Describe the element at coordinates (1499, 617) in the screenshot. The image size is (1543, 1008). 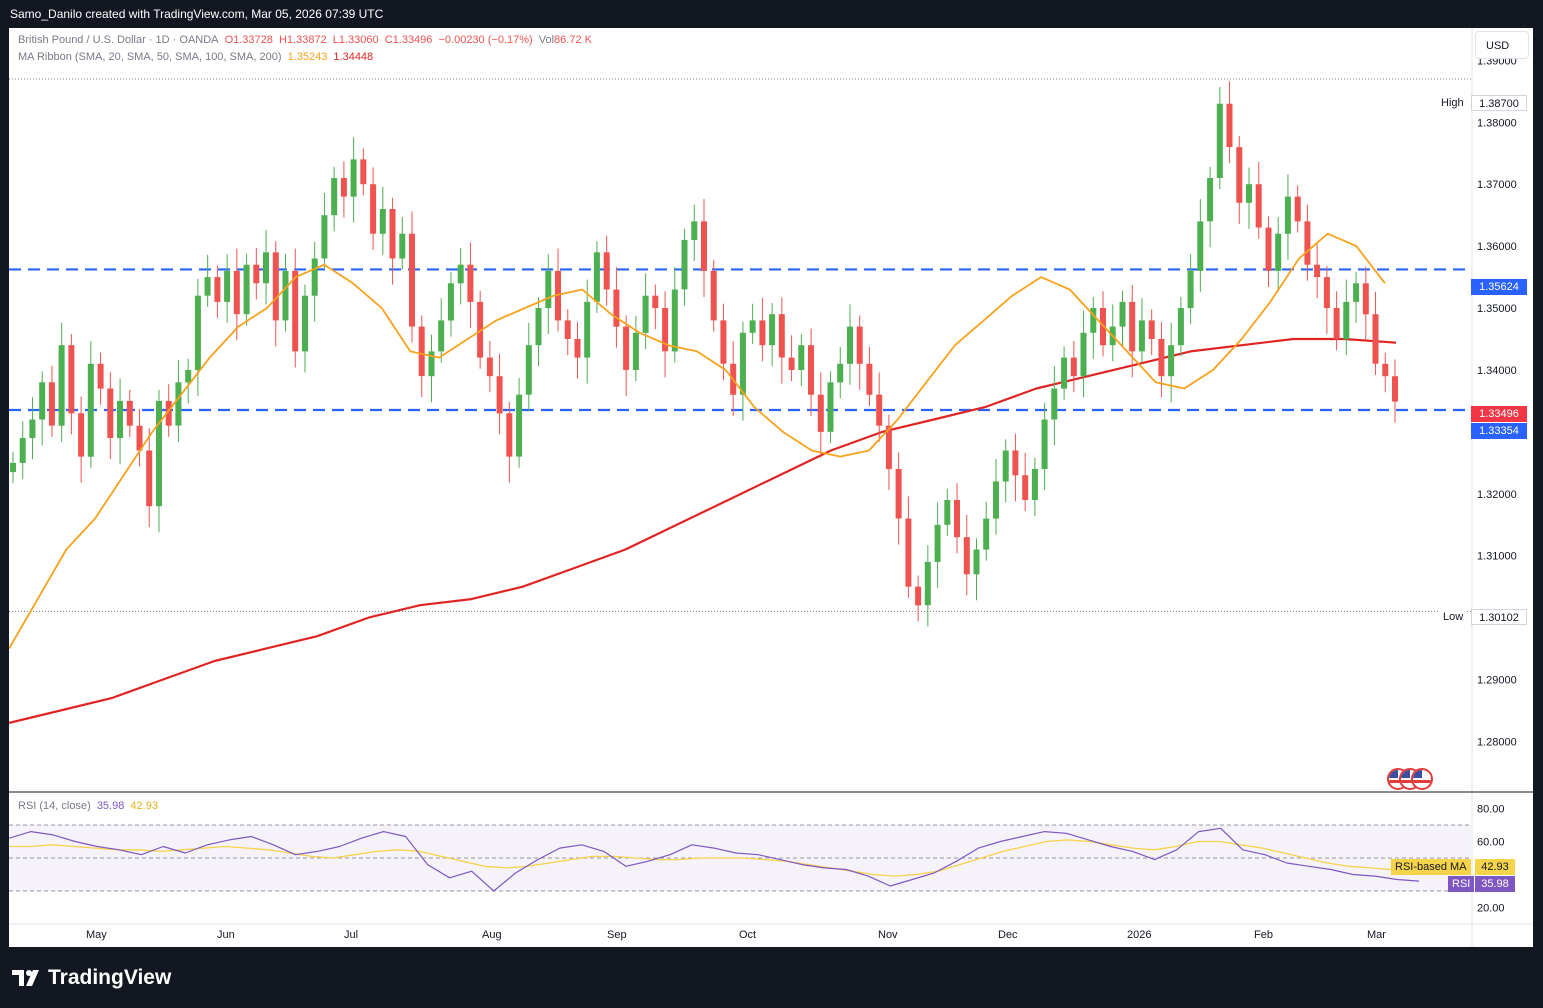
I see `low-value: 1.30102` at that location.